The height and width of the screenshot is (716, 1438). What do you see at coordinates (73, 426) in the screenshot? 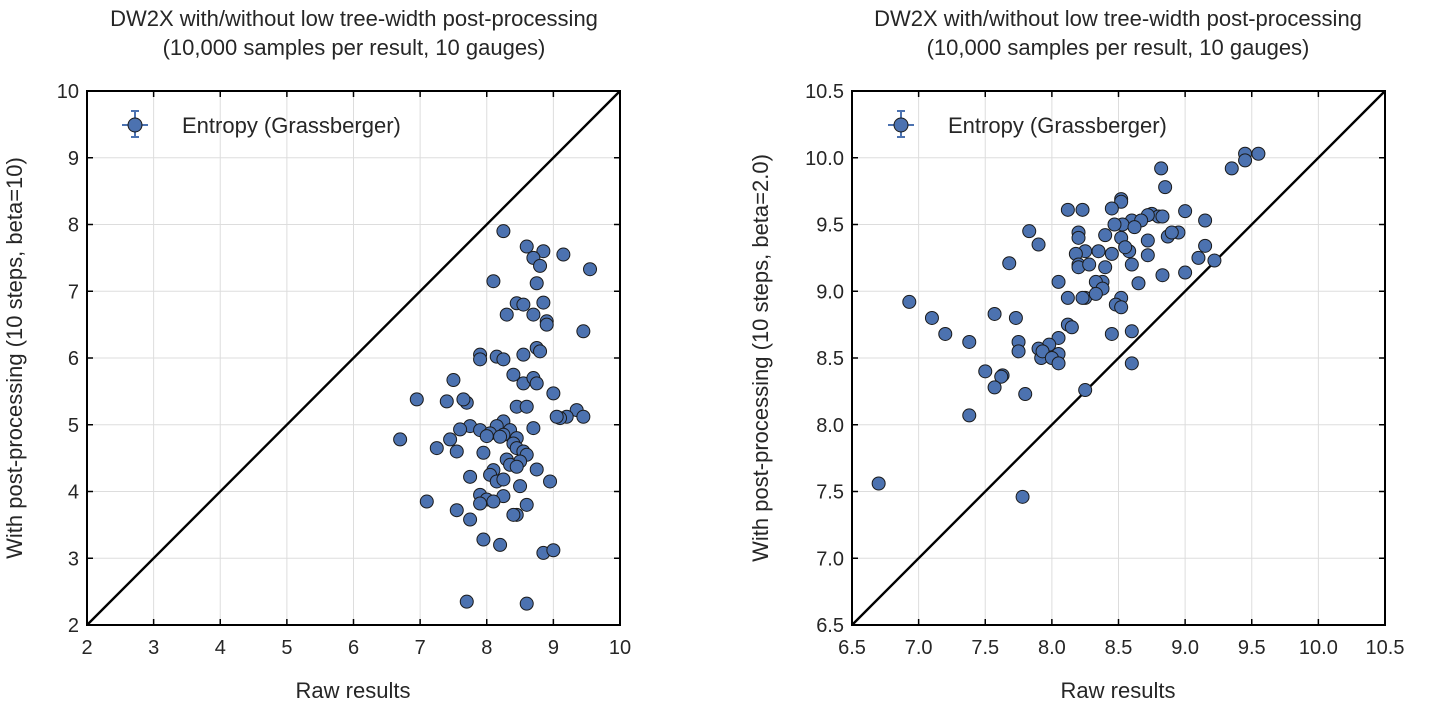
I see `chart-left-y-tick-label: 5` at bounding box center [73, 426].